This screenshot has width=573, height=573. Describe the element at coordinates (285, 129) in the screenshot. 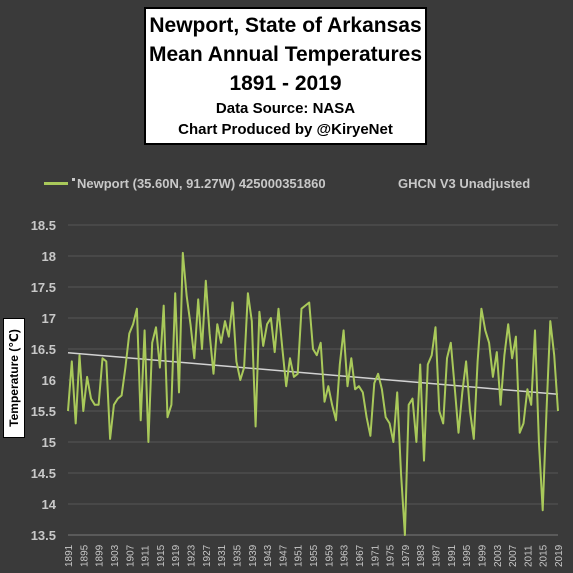

I see `chart-credit: Chart Produced by @KiryeNet` at that location.